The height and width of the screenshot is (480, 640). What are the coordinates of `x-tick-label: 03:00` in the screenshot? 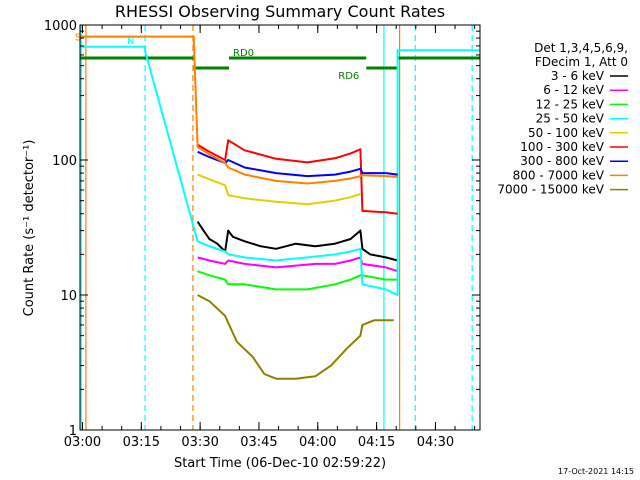 It's located at (82, 442).